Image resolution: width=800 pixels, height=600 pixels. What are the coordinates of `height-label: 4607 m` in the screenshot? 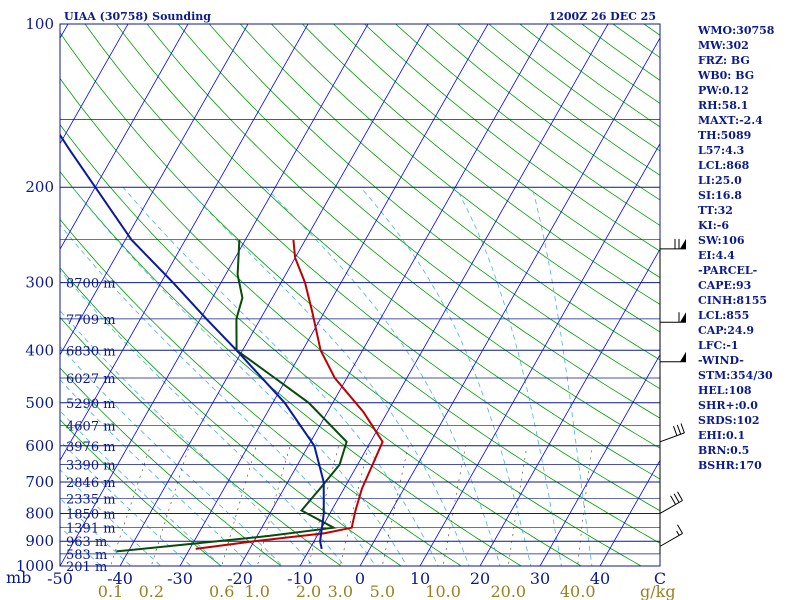 It's located at (91, 426).